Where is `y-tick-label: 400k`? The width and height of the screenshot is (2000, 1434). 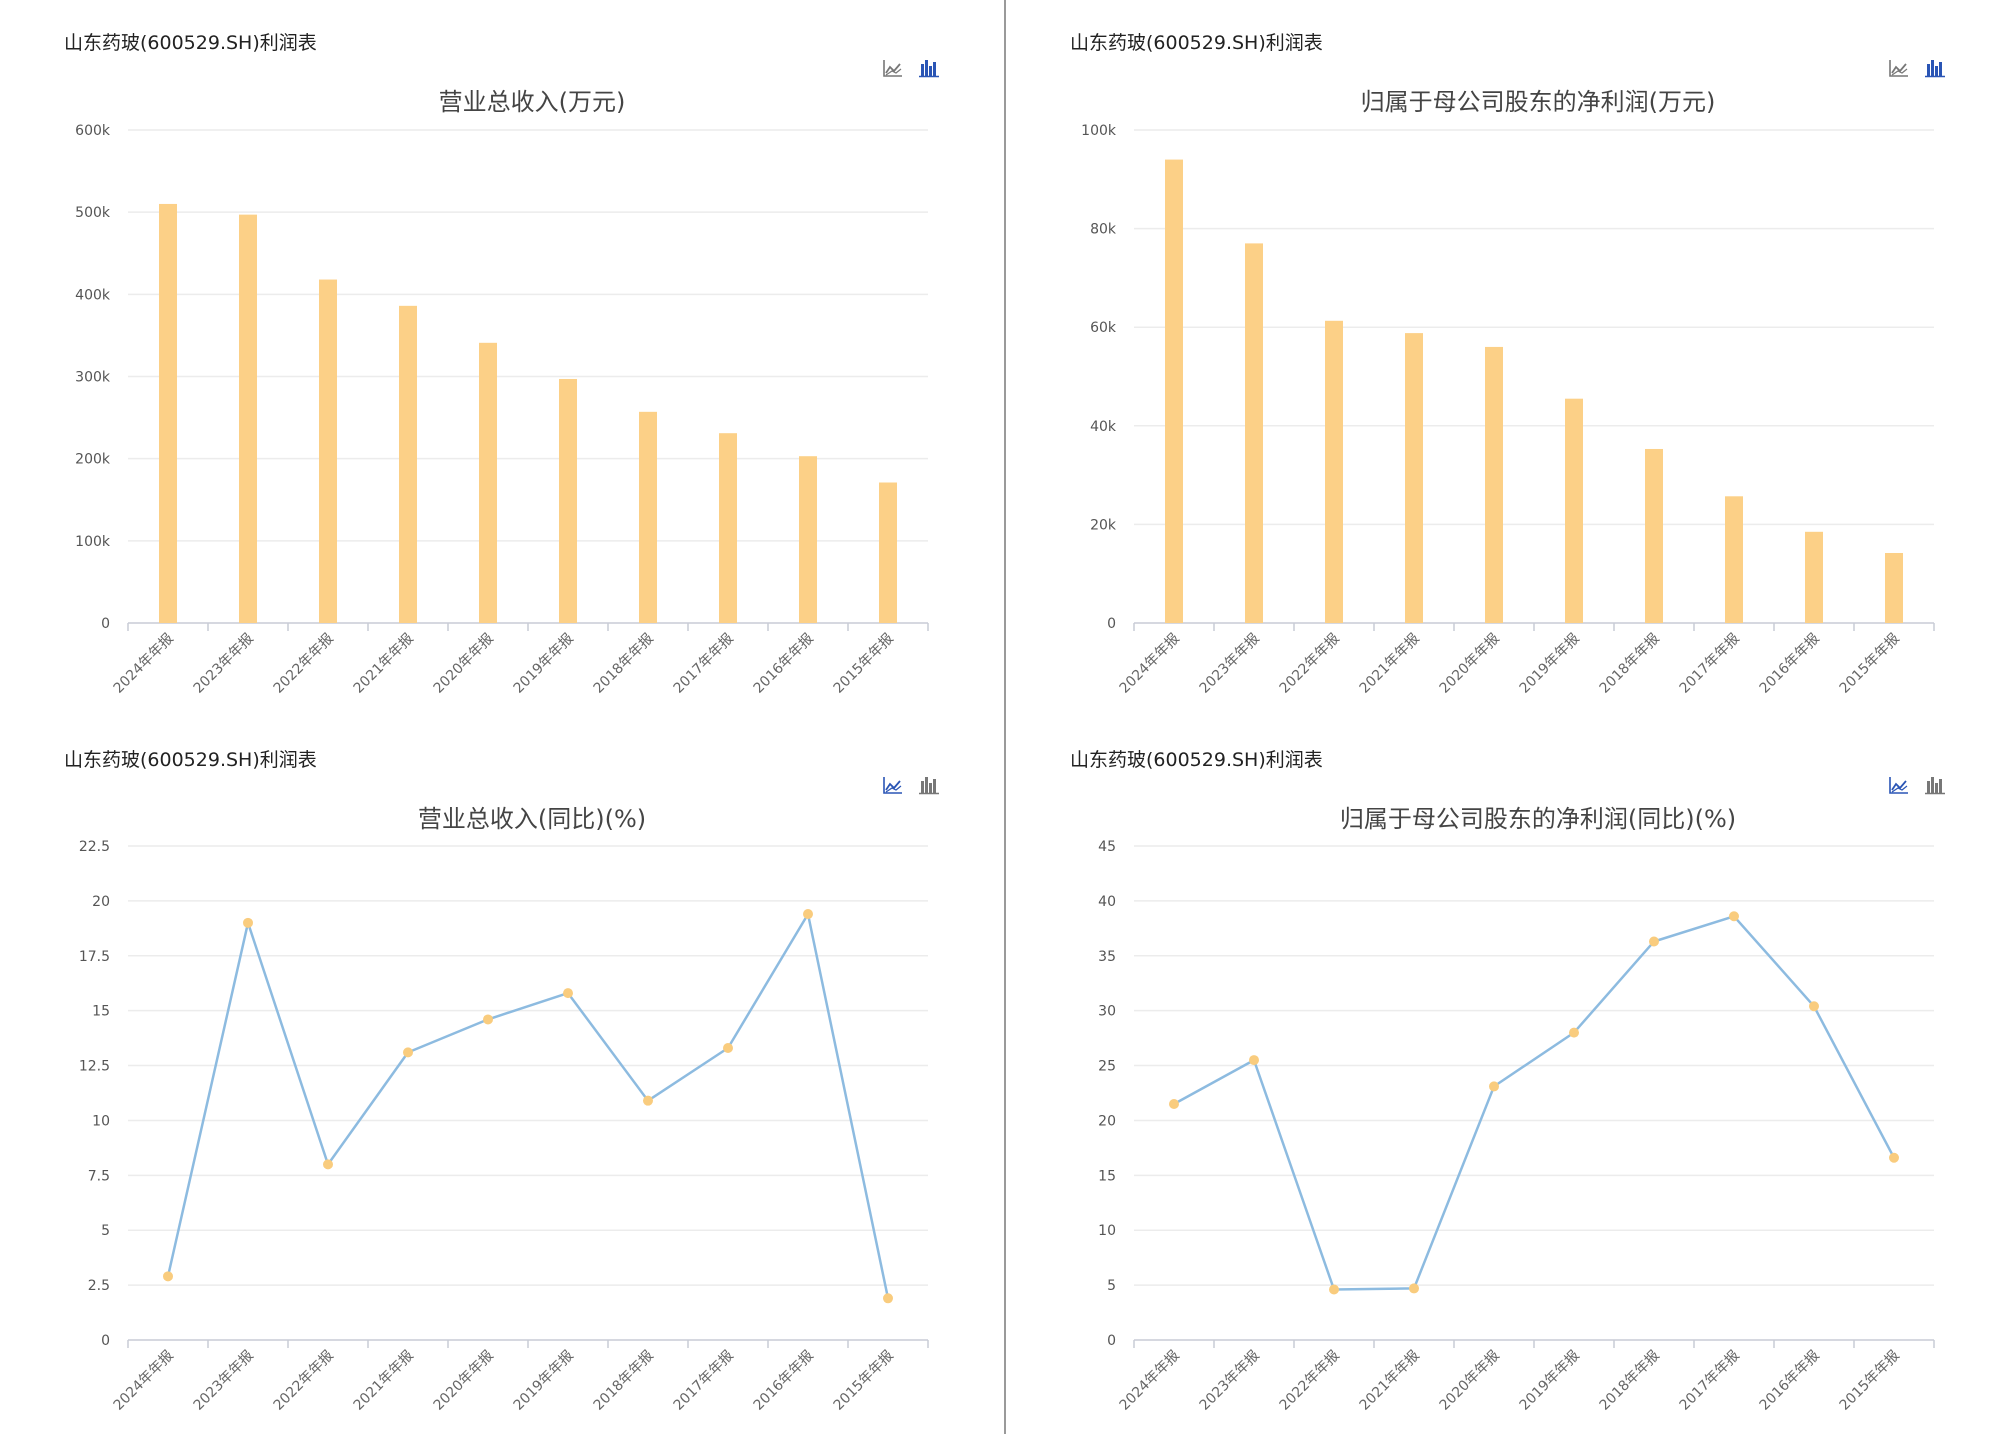 y-tick-label: 400k is located at coordinates (93, 295).